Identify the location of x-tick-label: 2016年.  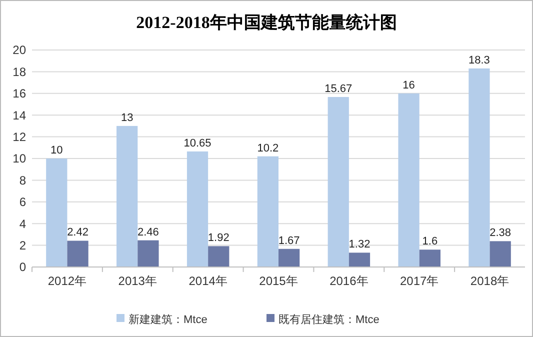
(349, 281).